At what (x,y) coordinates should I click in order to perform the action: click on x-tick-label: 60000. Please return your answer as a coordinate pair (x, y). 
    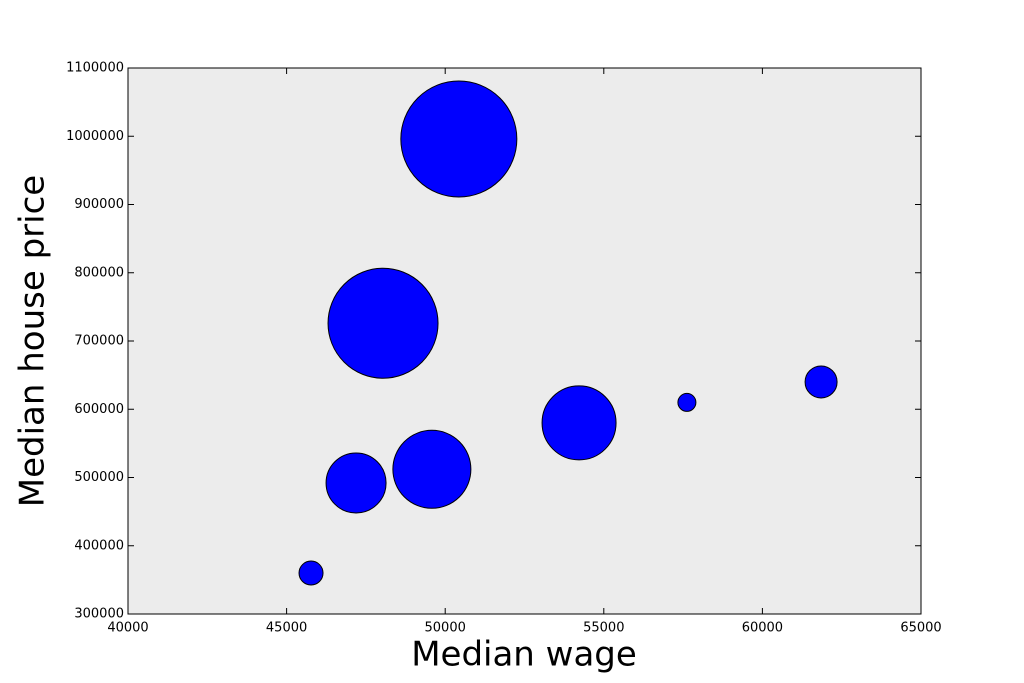
    Looking at the image, I should click on (762, 628).